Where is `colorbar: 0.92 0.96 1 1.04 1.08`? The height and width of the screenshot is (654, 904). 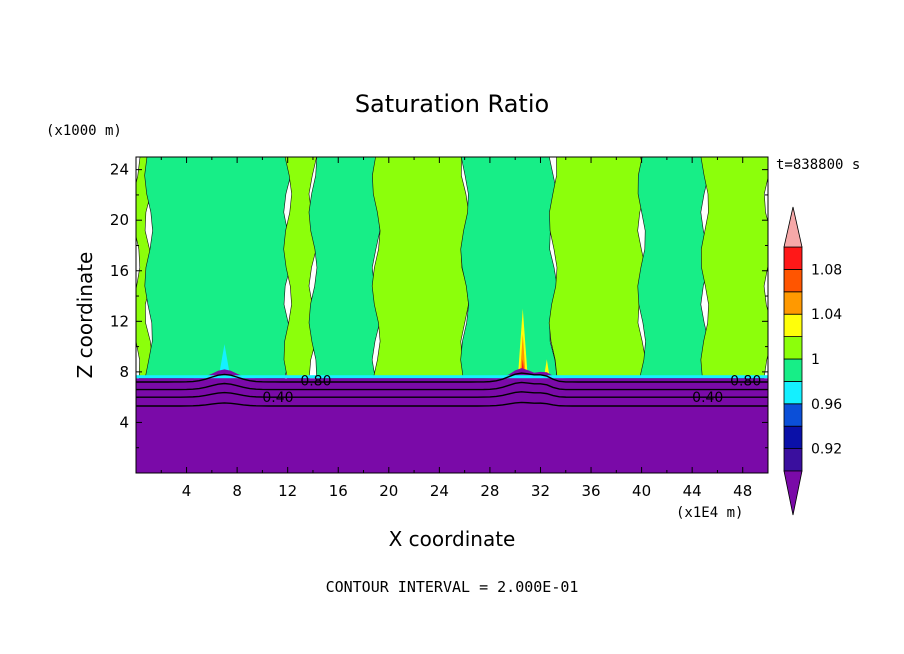 colorbar: 0.92 0.96 1 1.04 1.08 is located at coordinates (812, 361).